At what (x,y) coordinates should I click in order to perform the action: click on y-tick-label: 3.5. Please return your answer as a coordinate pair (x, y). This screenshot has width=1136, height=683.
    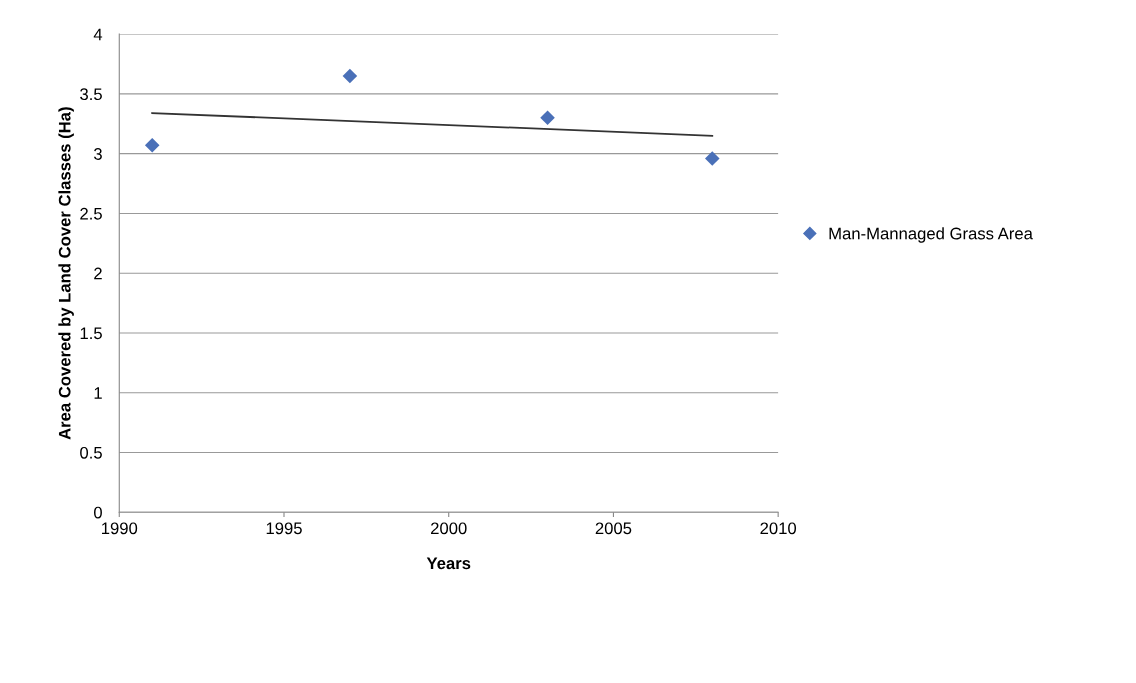
    Looking at the image, I should click on (91, 94).